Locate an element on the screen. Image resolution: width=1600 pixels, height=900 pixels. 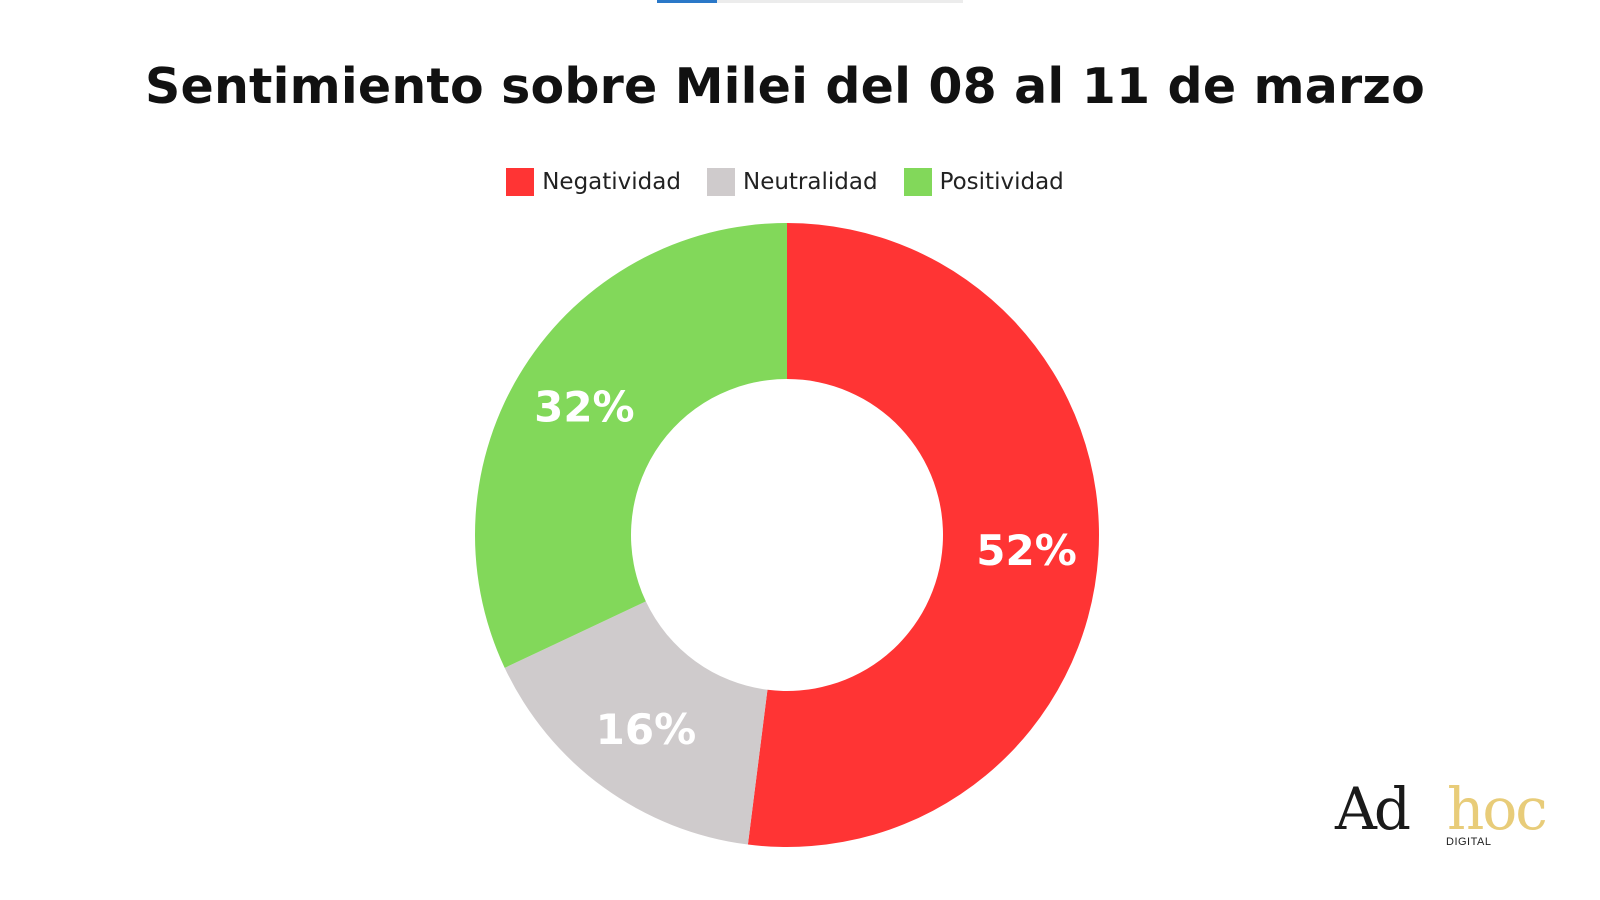
legend-item-neutralidad: Neutralidad is located at coordinates (792, 182).